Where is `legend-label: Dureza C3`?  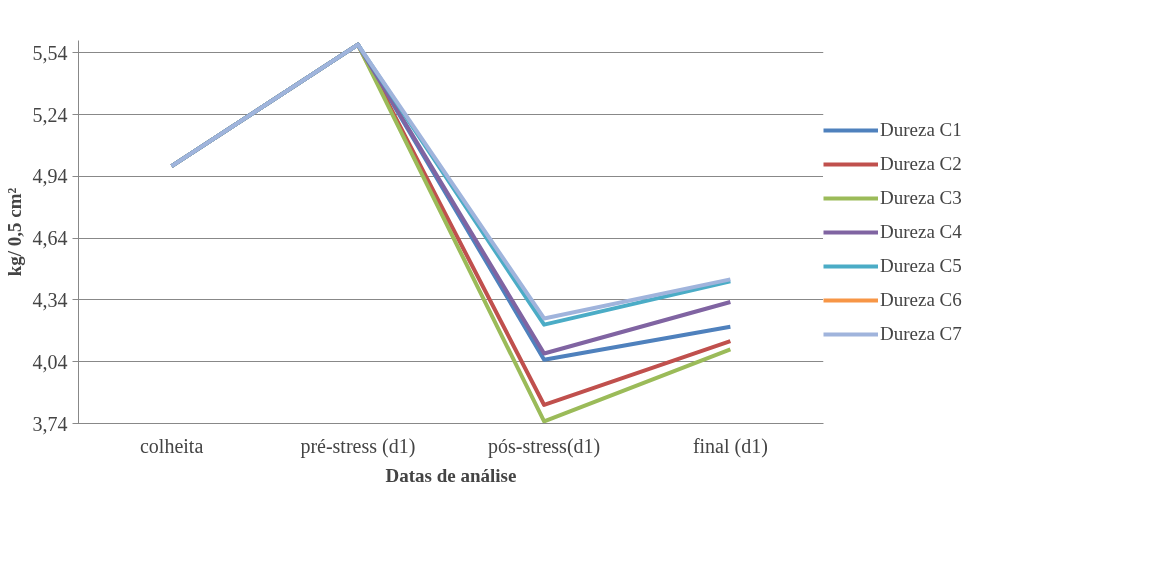 legend-label: Dureza C3 is located at coordinates (921, 197).